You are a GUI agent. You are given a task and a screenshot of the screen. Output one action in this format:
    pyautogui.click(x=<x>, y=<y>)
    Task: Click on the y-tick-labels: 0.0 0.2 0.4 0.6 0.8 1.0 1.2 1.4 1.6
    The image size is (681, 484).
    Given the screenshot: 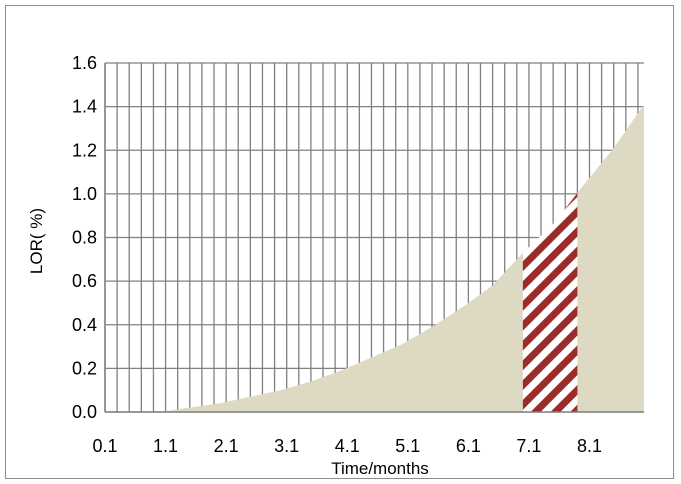 What is the action you would take?
    pyautogui.click(x=84, y=237)
    